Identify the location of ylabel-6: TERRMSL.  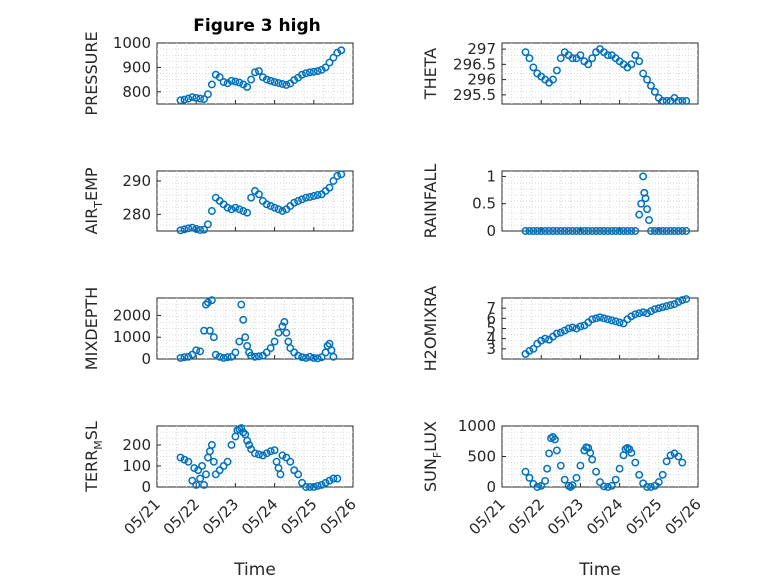
(93, 457).